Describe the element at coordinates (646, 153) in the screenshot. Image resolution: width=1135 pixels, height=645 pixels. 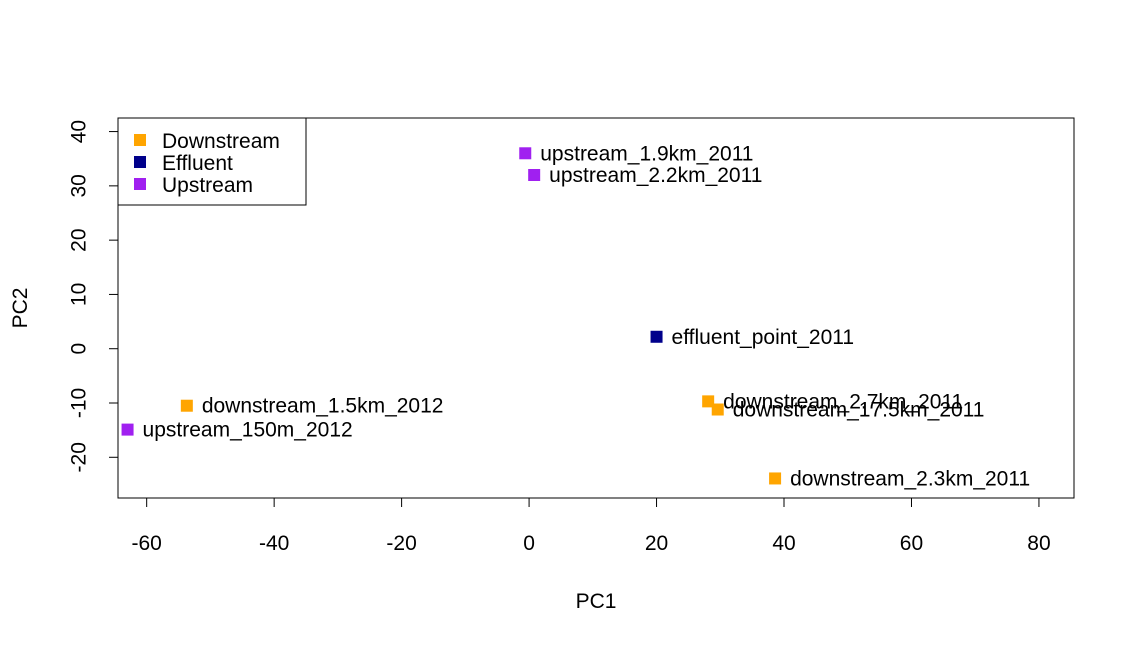
I see `data-point-label: upstream_1.9km_2011` at that location.